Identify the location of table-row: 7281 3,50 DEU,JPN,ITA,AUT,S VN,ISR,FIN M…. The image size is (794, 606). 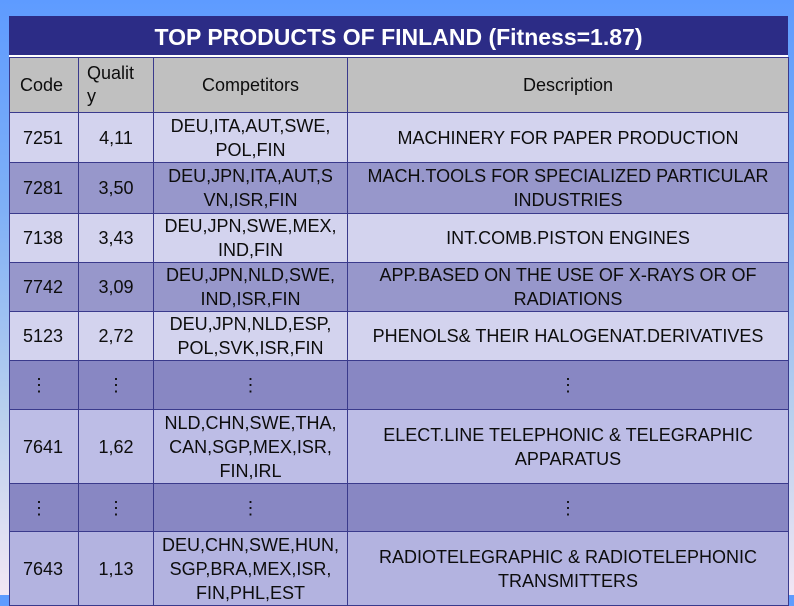
(399, 188).